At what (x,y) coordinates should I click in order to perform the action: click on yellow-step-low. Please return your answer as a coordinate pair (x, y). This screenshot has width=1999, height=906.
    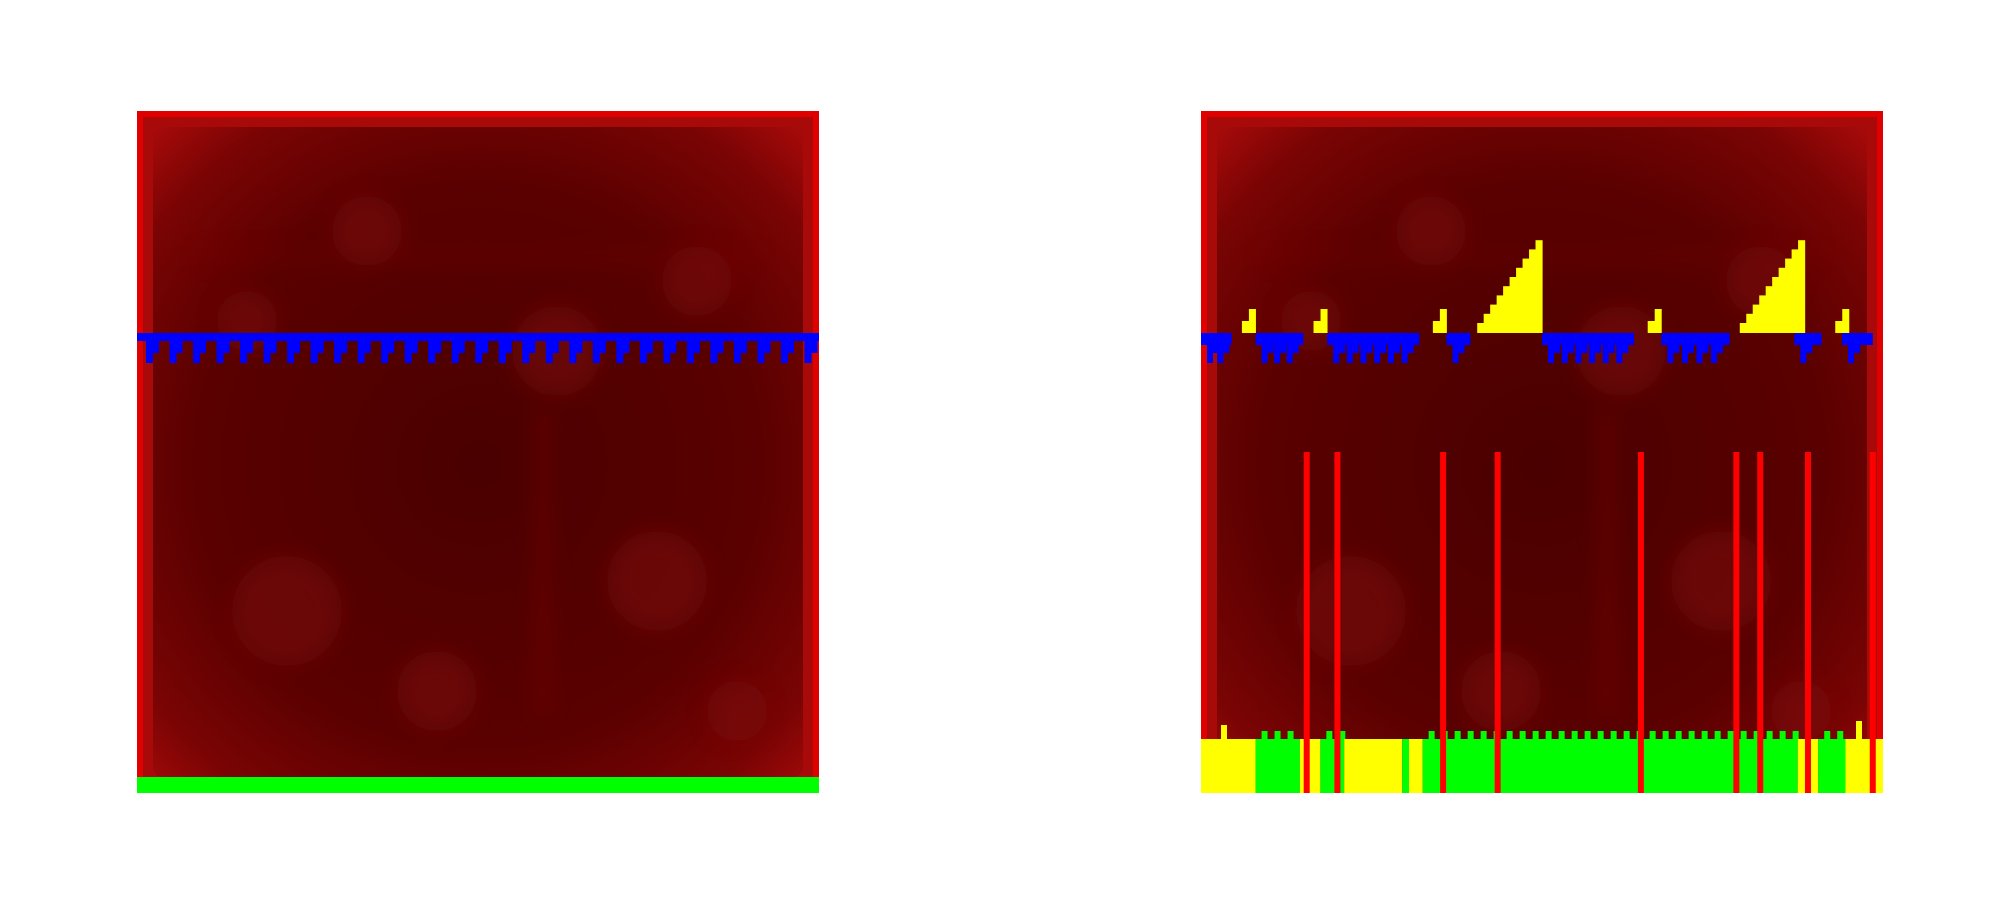
    Looking at the image, I should click on (1246, 327).